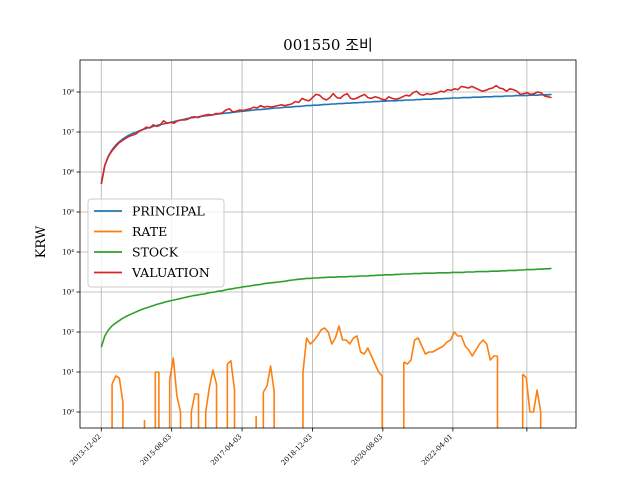 Image resolution: width=640 pixels, height=480 pixels. What do you see at coordinates (149, 231) in the screenshot?
I see `legend-label: RATE` at bounding box center [149, 231].